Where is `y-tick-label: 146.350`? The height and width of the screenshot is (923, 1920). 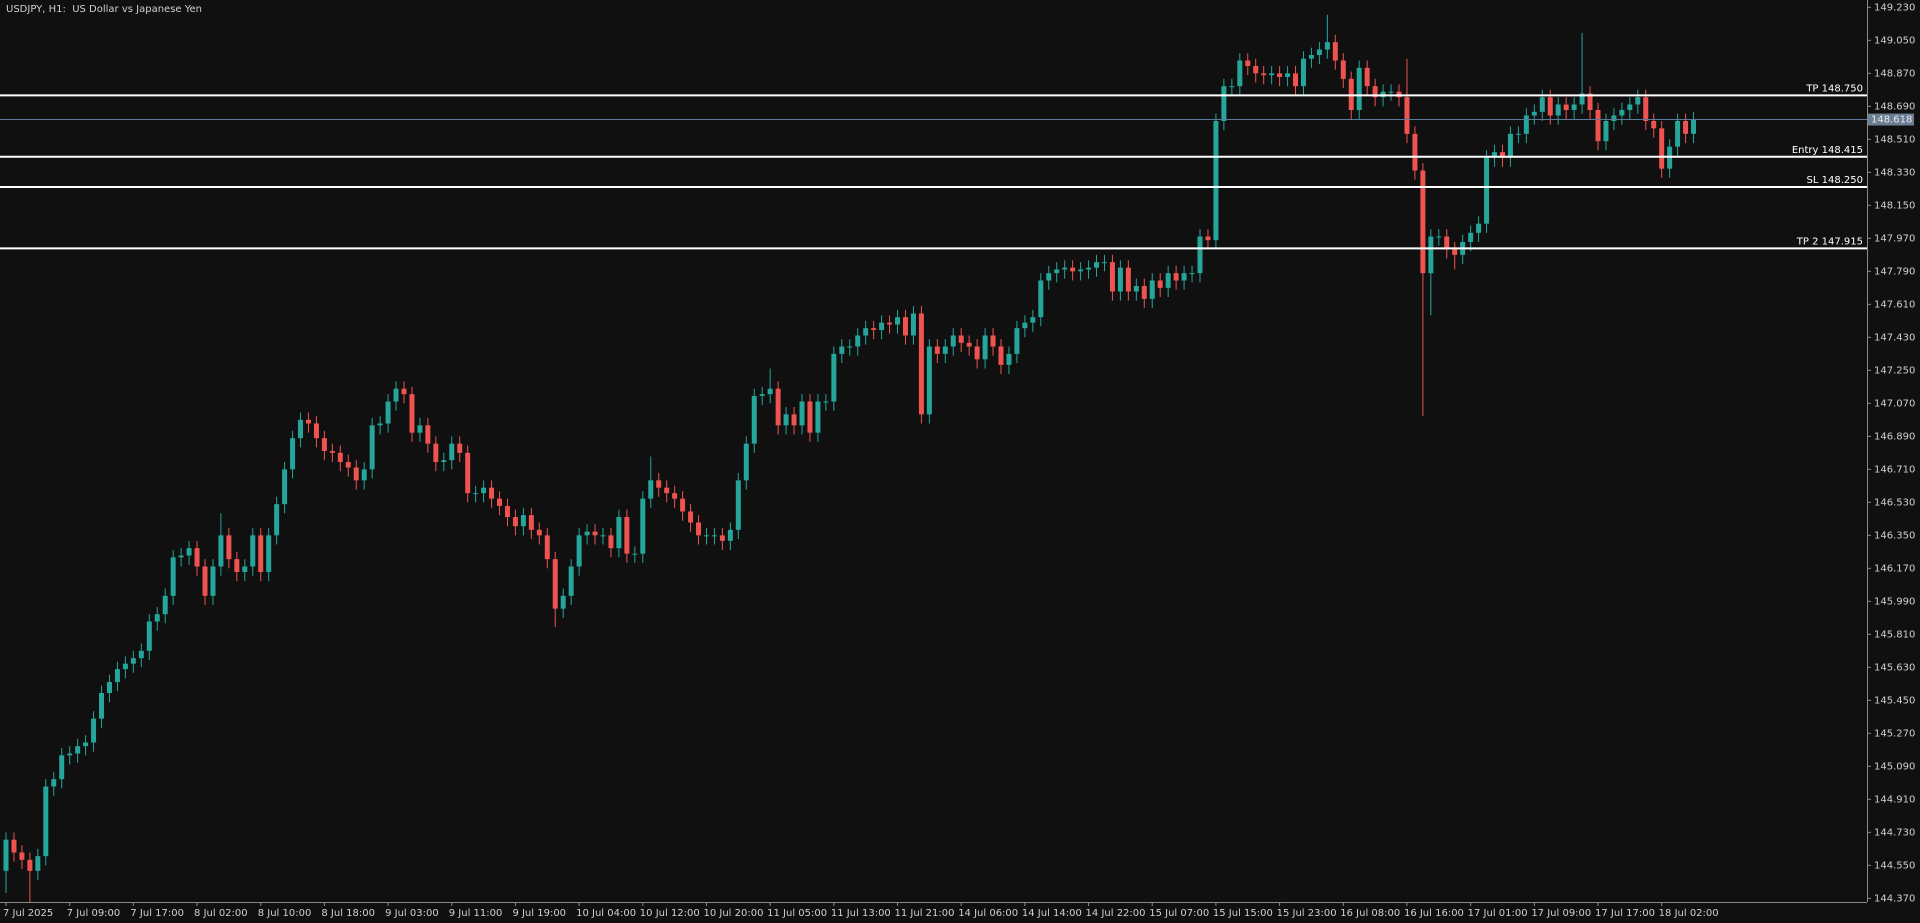 y-tick-label: 146.350 is located at coordinates (1894, 535).